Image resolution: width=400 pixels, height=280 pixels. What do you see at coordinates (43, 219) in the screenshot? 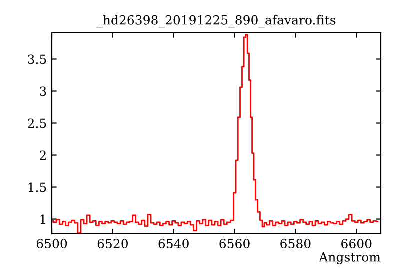
I see `y-tick-label: 1` at bounding box center [43, 219].